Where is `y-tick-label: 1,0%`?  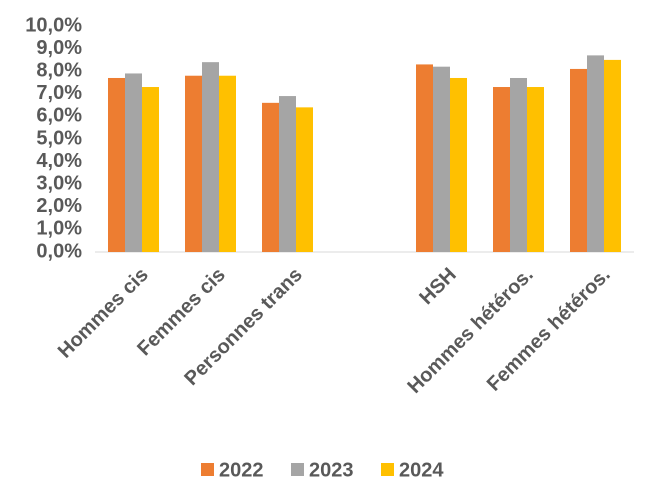 y-tick-label: 1,0% is located at coordinates (59, 229).